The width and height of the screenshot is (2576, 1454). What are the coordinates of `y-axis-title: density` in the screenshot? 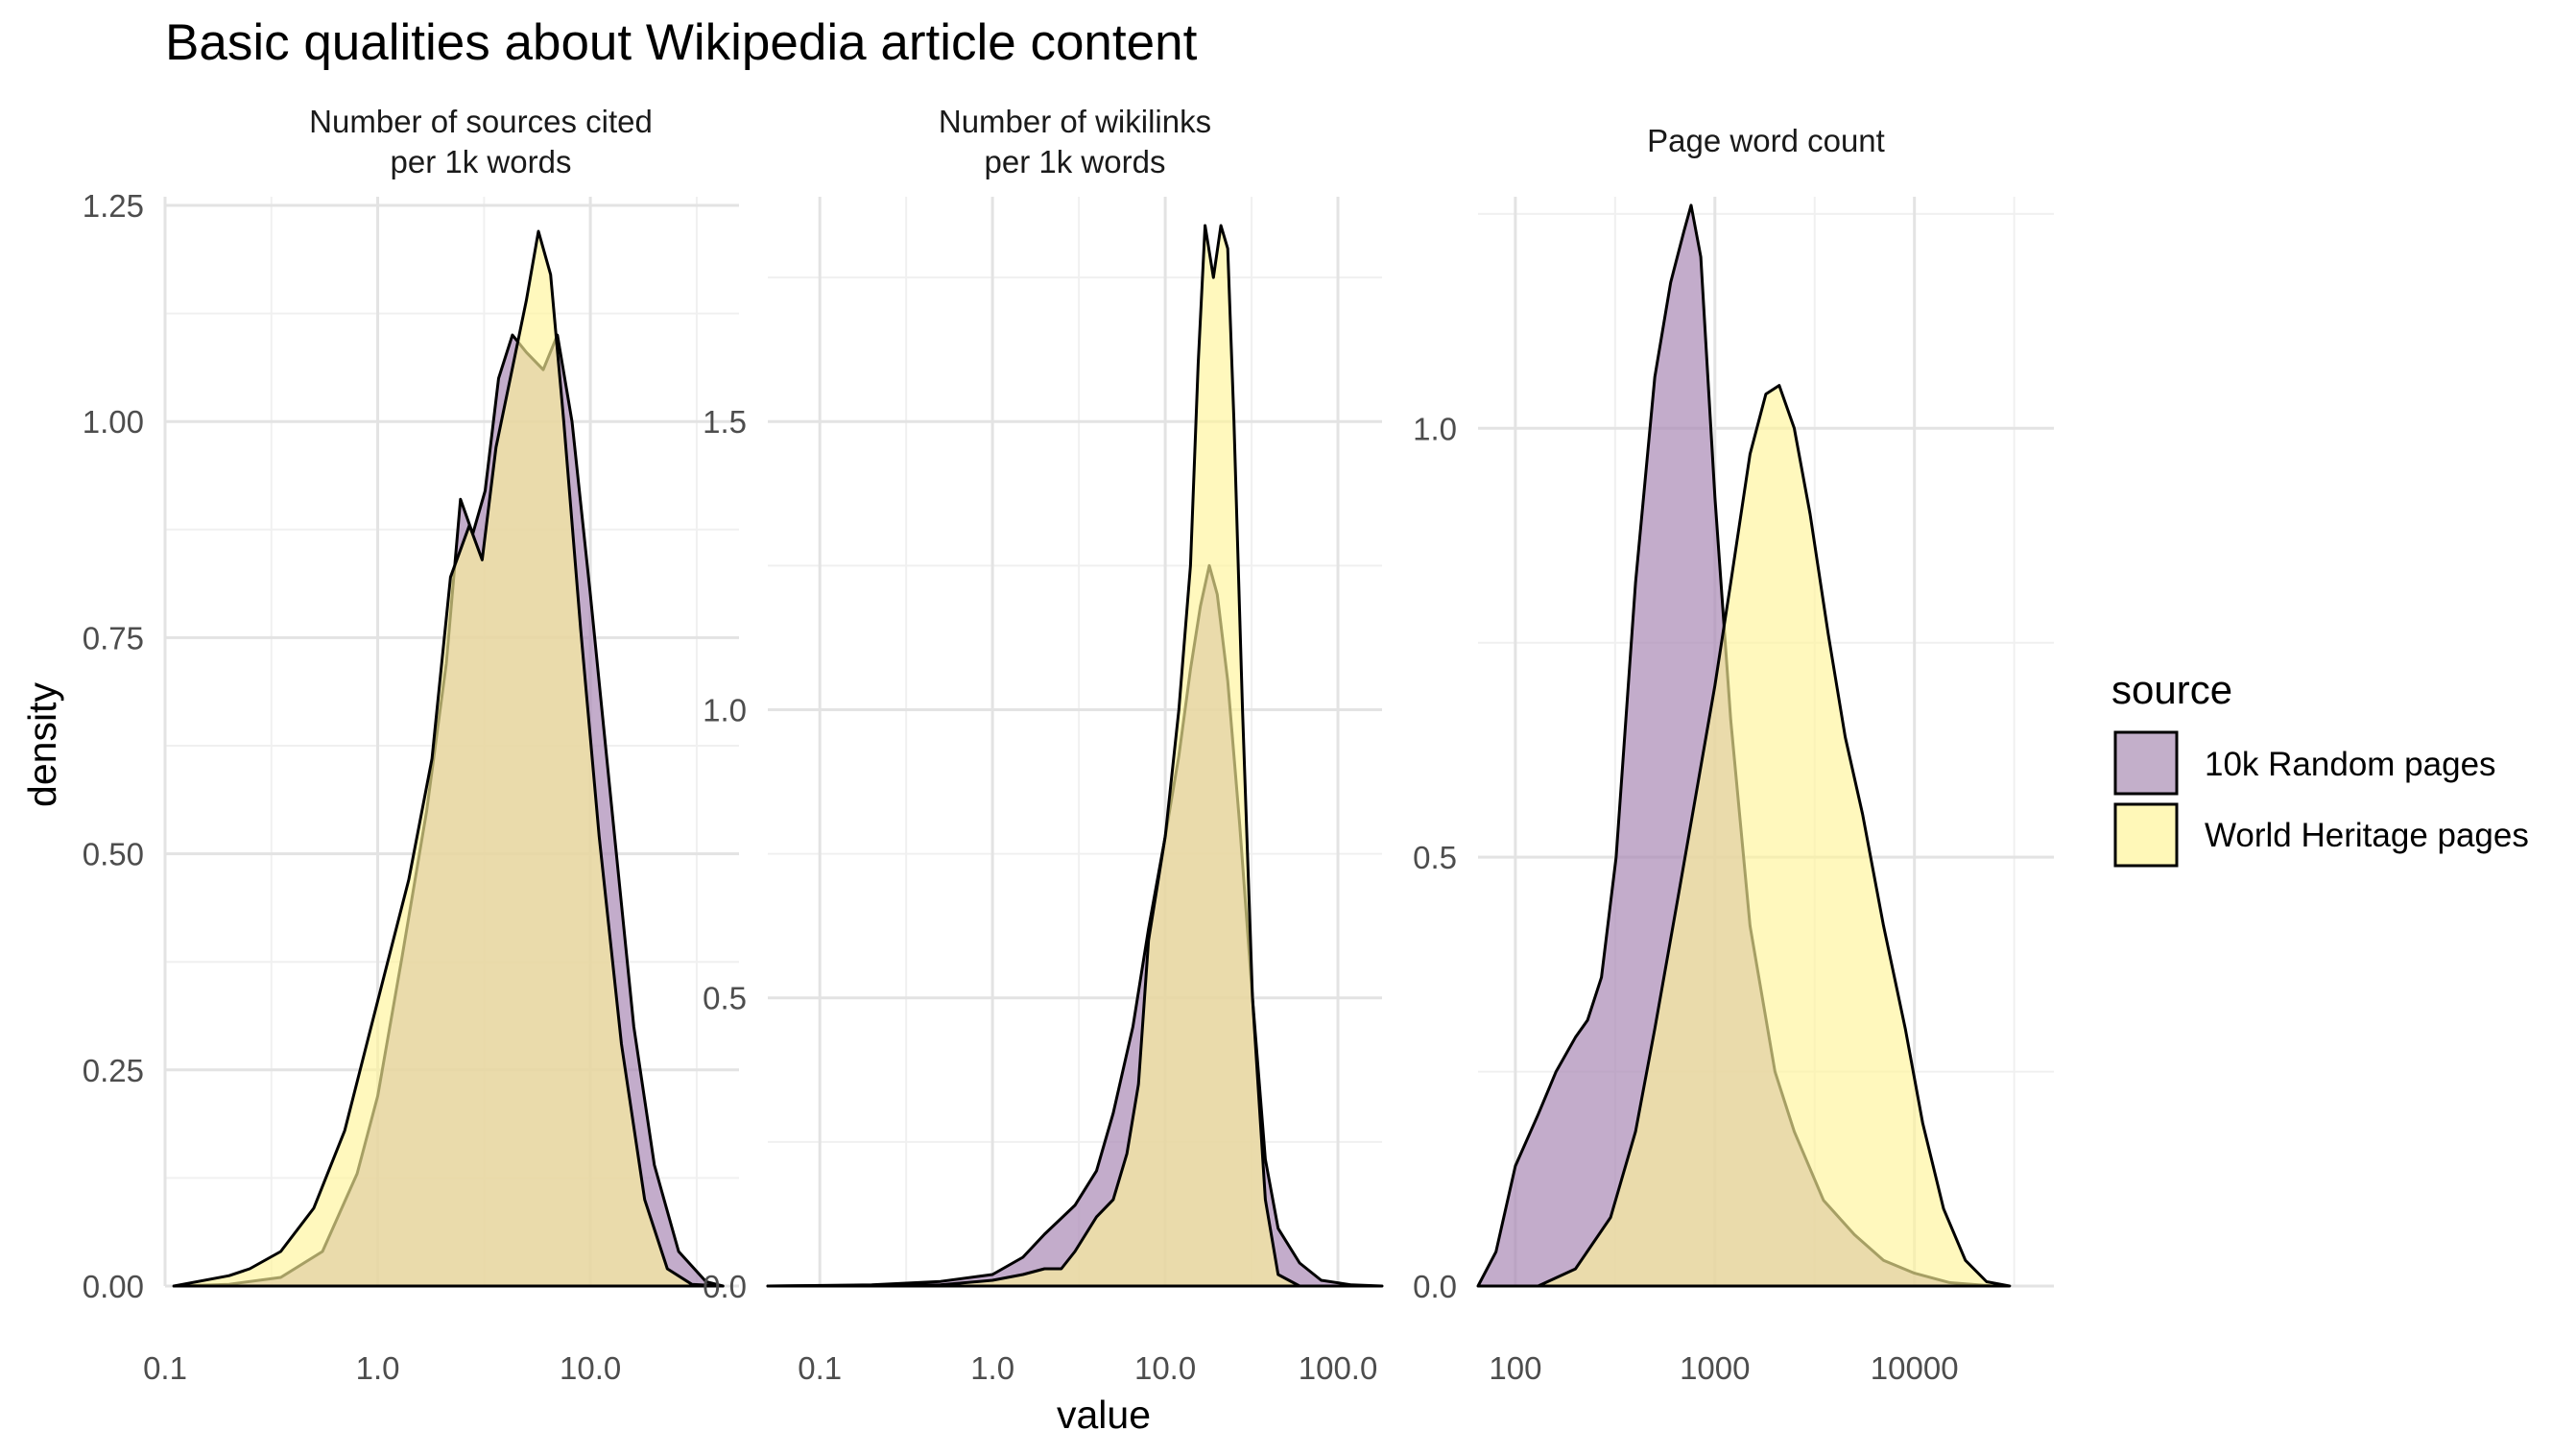 It's located at (42, 745).